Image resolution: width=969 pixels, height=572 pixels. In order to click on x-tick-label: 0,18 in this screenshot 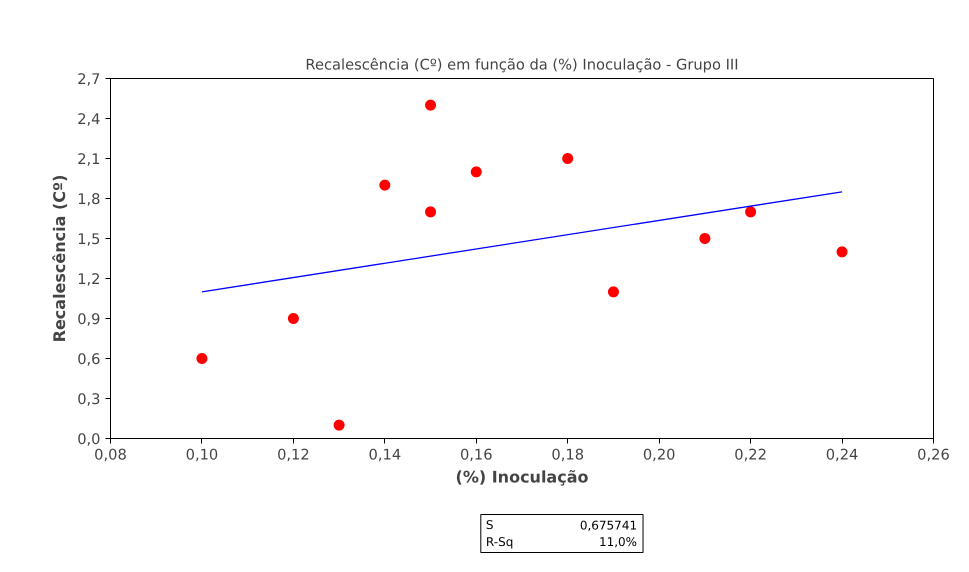, I will do `click(567, 455)`.